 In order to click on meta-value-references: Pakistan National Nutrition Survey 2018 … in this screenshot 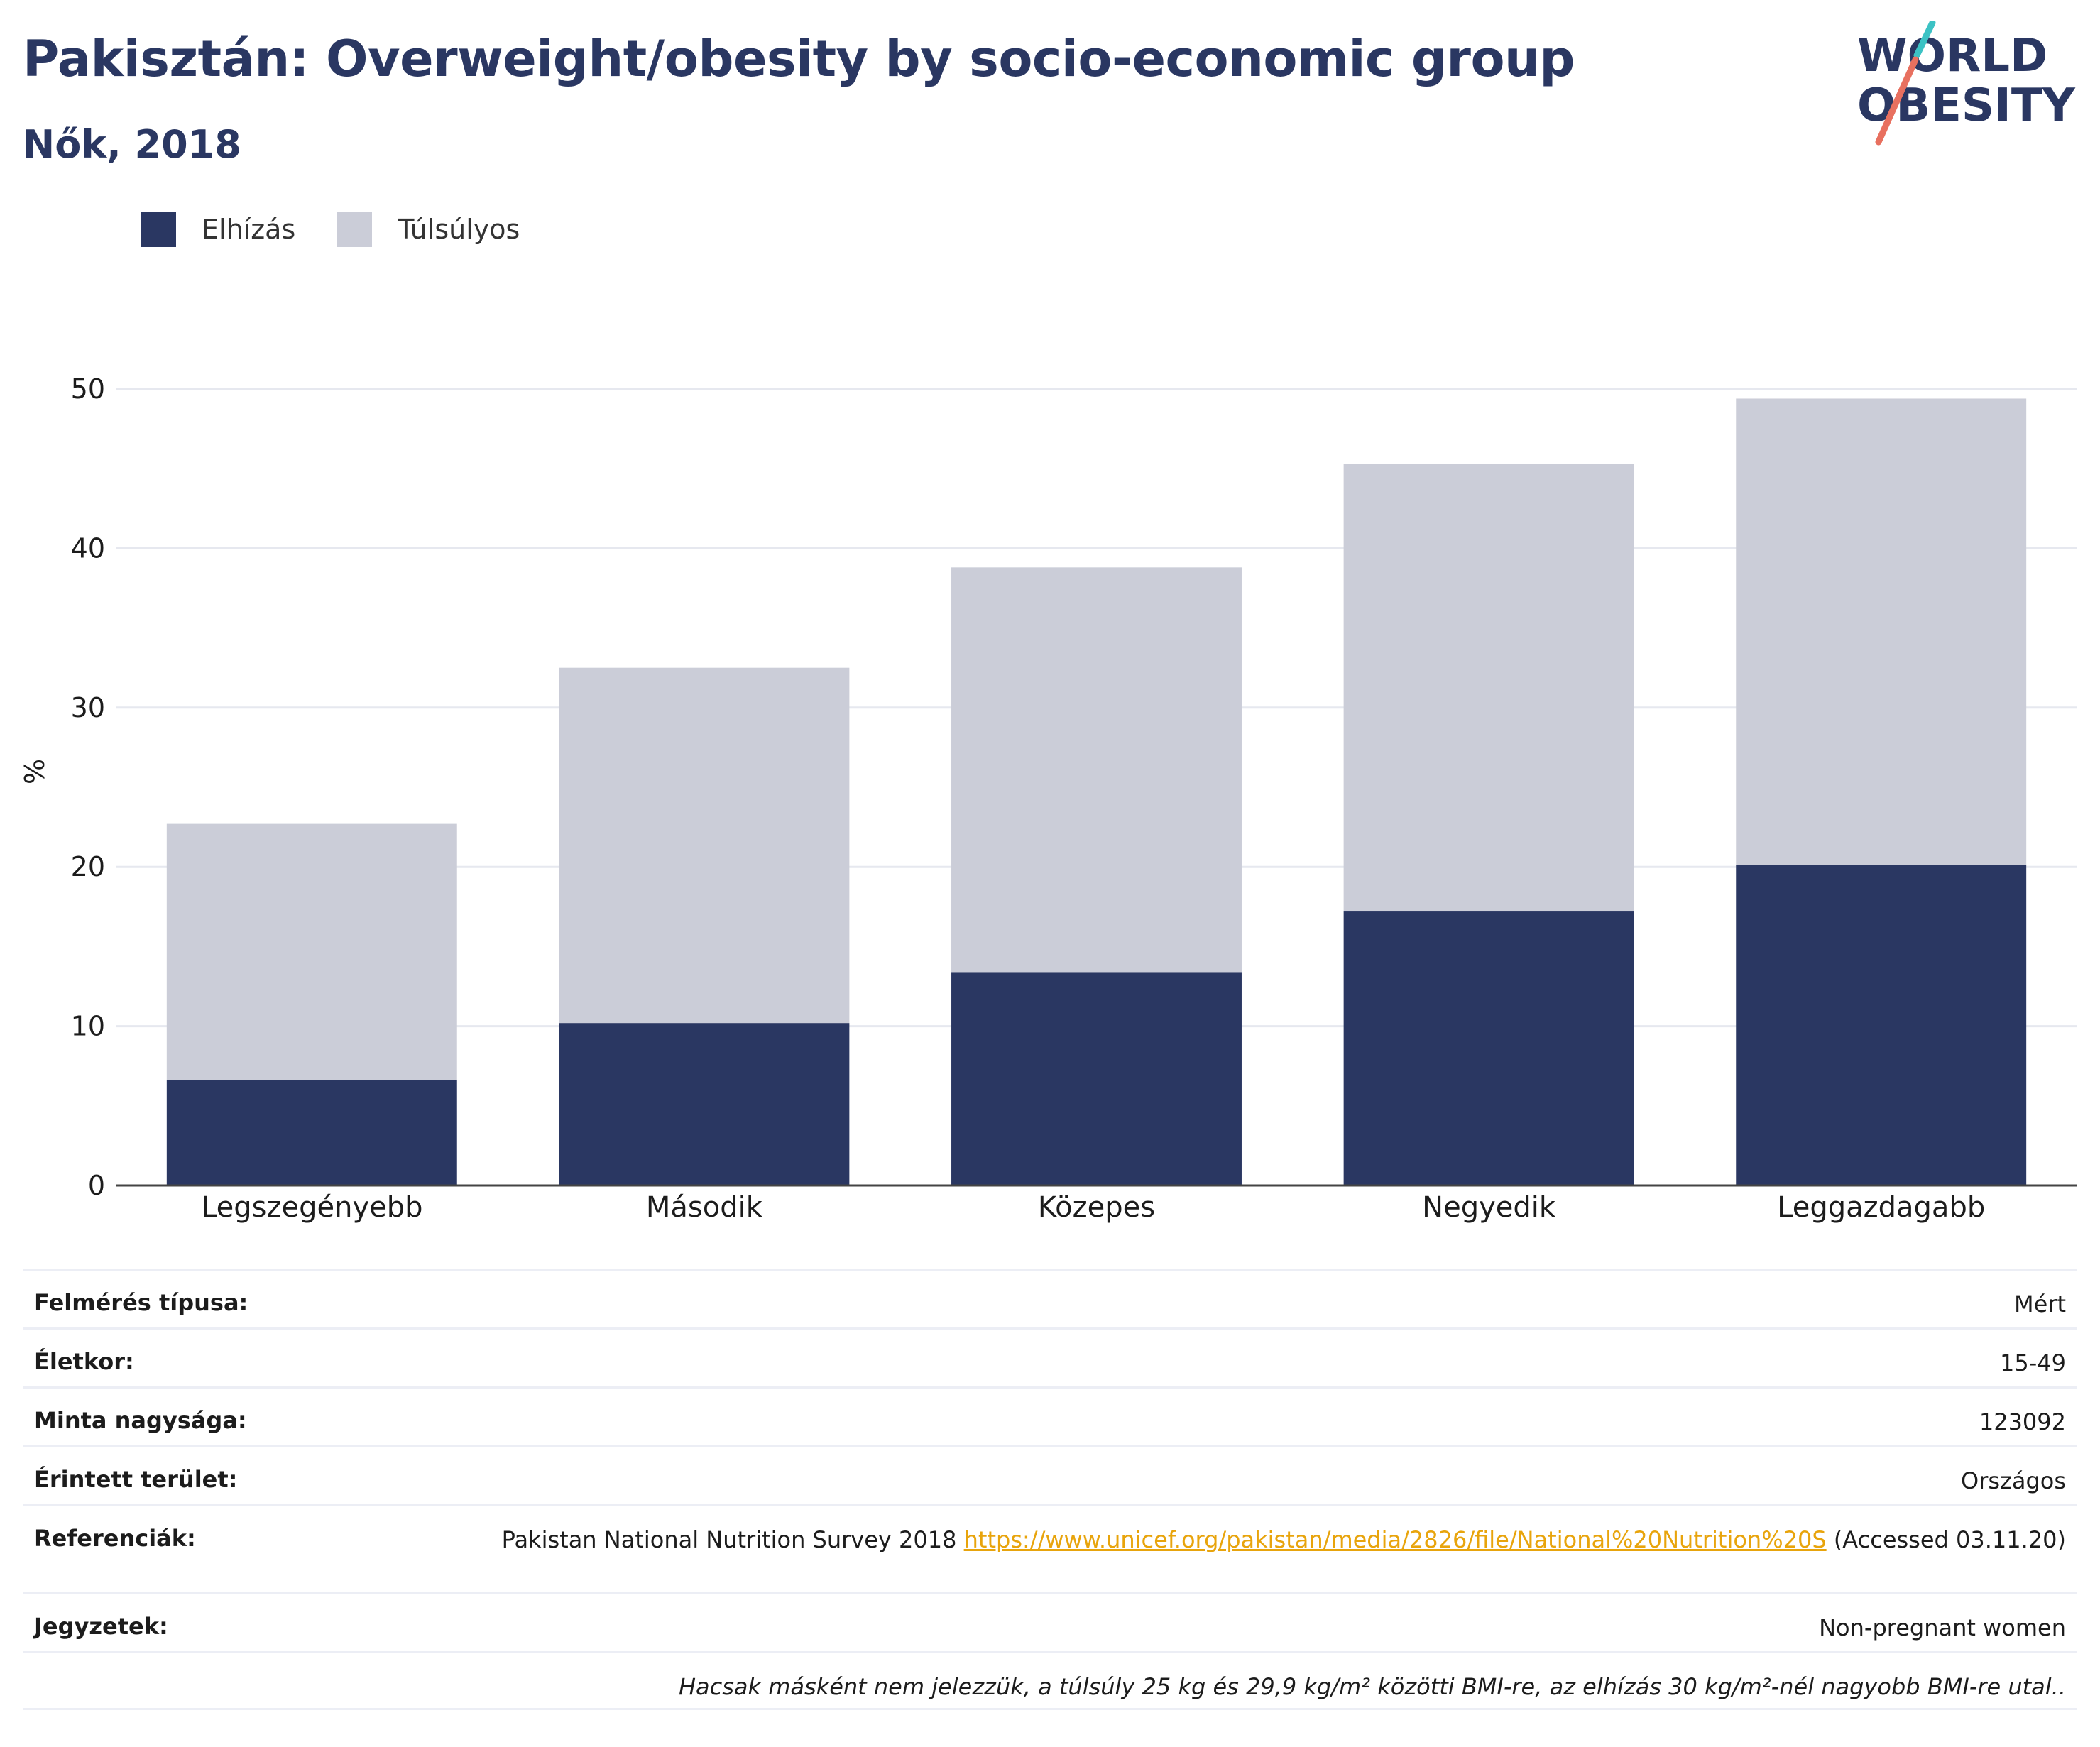, I will do `click(1284, 1540)`.